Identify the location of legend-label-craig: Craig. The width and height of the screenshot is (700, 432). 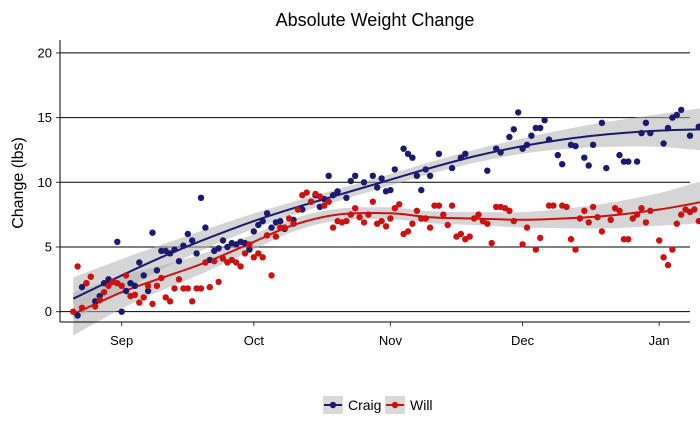
(364, 405).